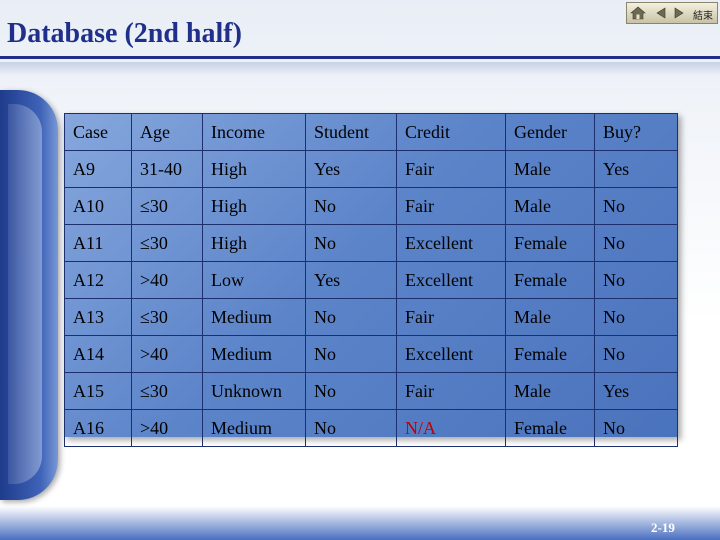 The width and height of the screenshot is (720, 540). I want to click on table-cell: A9, so click(98, 169).